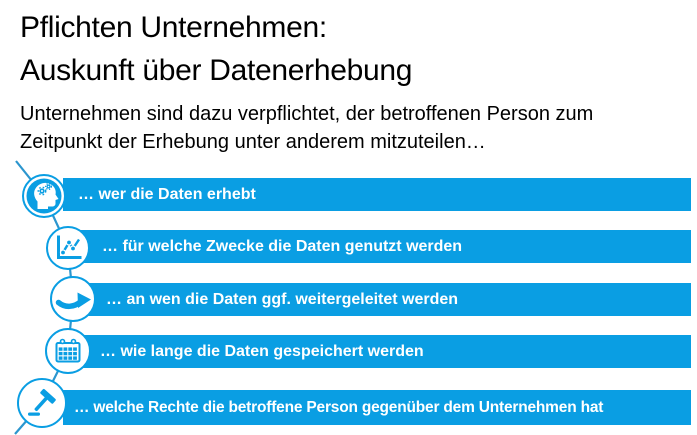  I want to click on list-item-label: … wer die Daten erhebt, so click(167, 194).